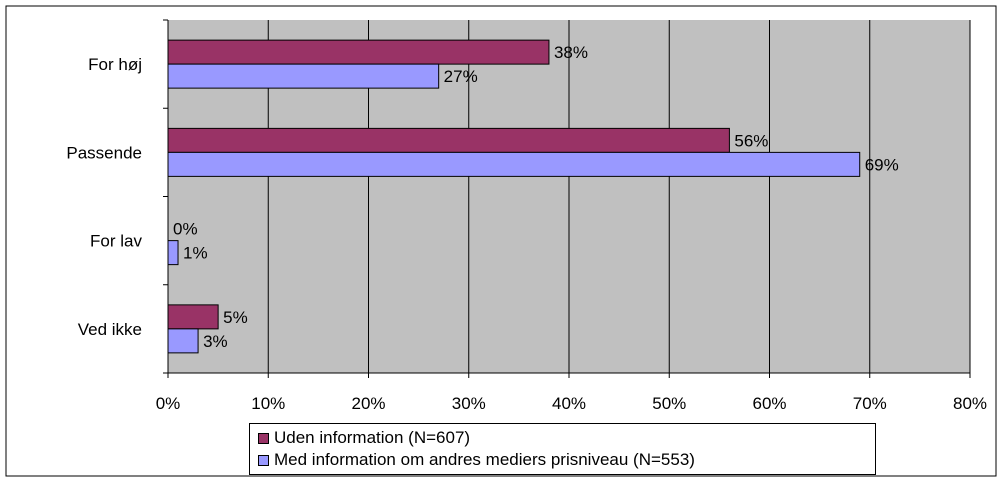 This screenshot has height=478, width=1002. What do you see at coordinates (235, 317) in the screenshot?
I see `data-label: 5%` at bounding box center [235, 317].